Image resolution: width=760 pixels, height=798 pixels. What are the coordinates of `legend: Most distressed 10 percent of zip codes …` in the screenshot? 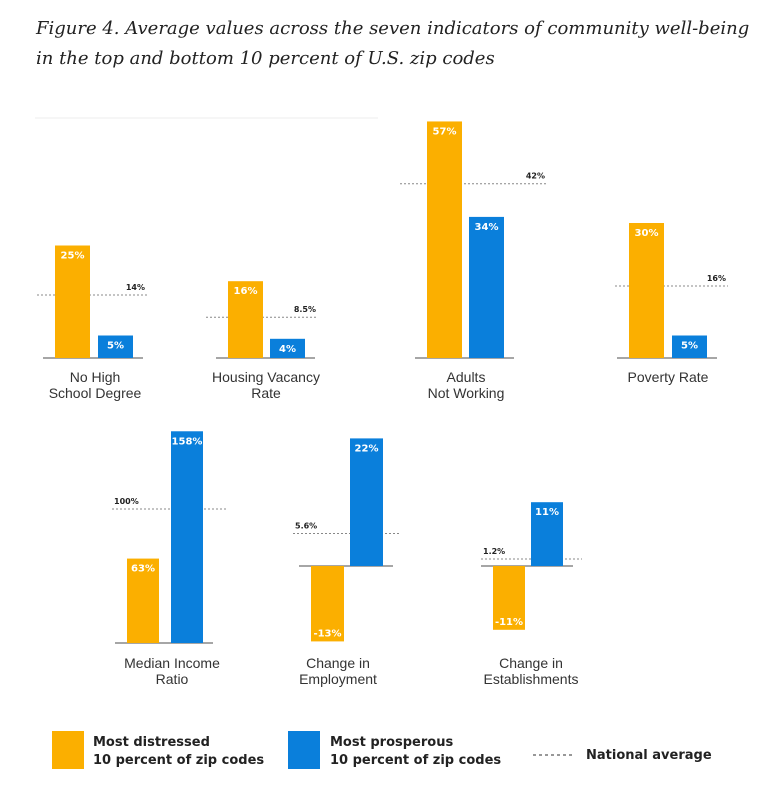 It's located at (382, 750).